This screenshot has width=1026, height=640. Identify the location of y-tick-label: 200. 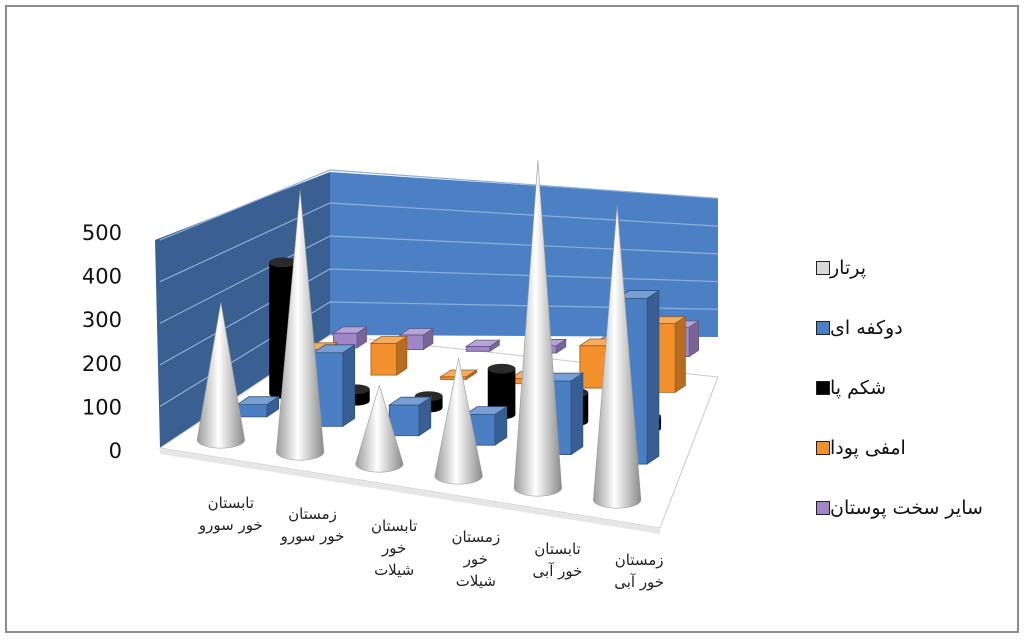
(102, 364).